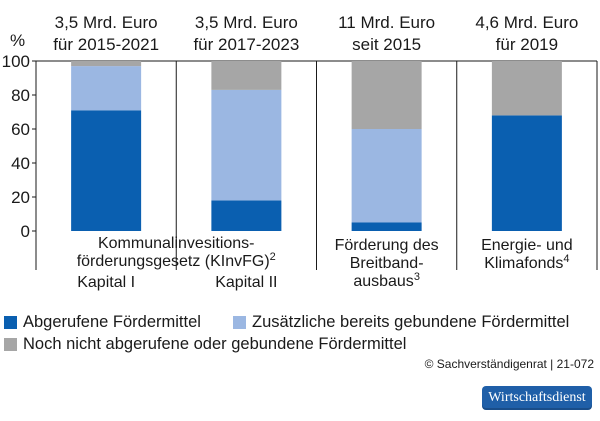 This screenshot has height=421, width=600. What do you see at coordinates (112, 321) in the screenshot?
I see `legend-label-abgerufen: Abgerufene Fördermittel` at bounding box center [112, 321].